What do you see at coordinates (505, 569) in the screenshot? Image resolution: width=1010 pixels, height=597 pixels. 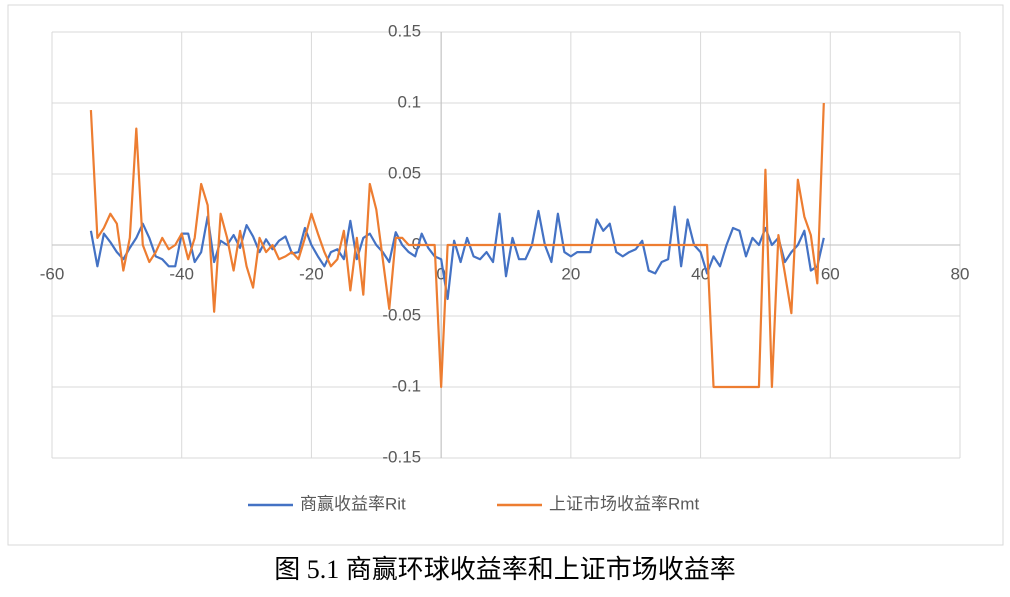 I see `chart-caption: 图 5.1 商赢环球收益率和上证市场收益率` at bounding box center [505, 569].